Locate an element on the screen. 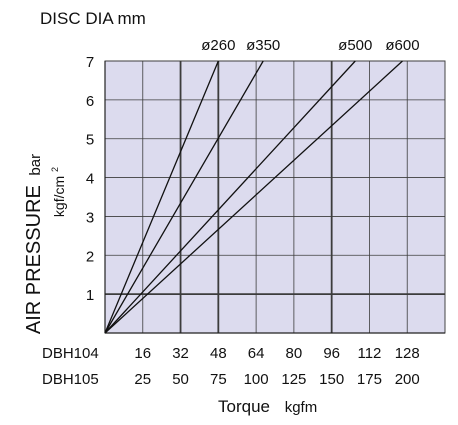  y-tick-label: 6 is located at coordinates (90, 101).